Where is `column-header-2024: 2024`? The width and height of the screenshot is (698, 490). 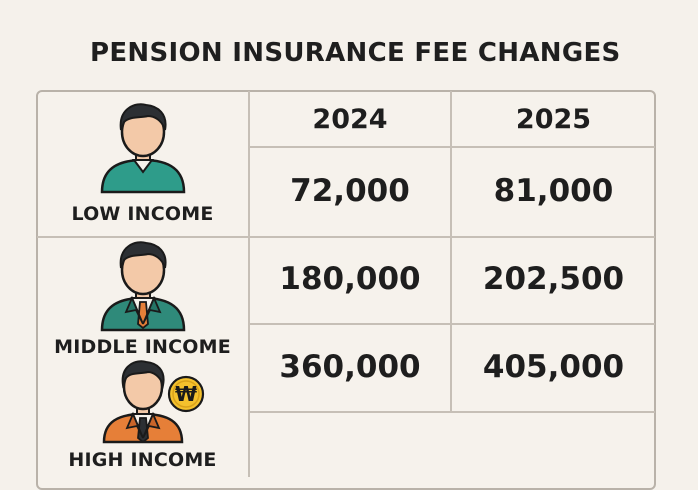 column-header-2024: 2024 is located at coordinates (350, 119).